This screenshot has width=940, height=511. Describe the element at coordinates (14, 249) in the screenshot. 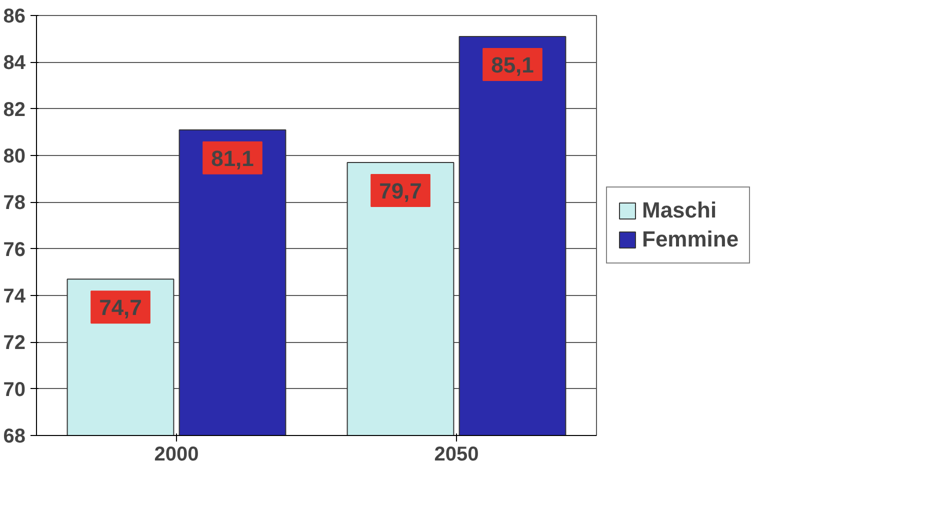

I see `y-tick-label: 76` at that location.